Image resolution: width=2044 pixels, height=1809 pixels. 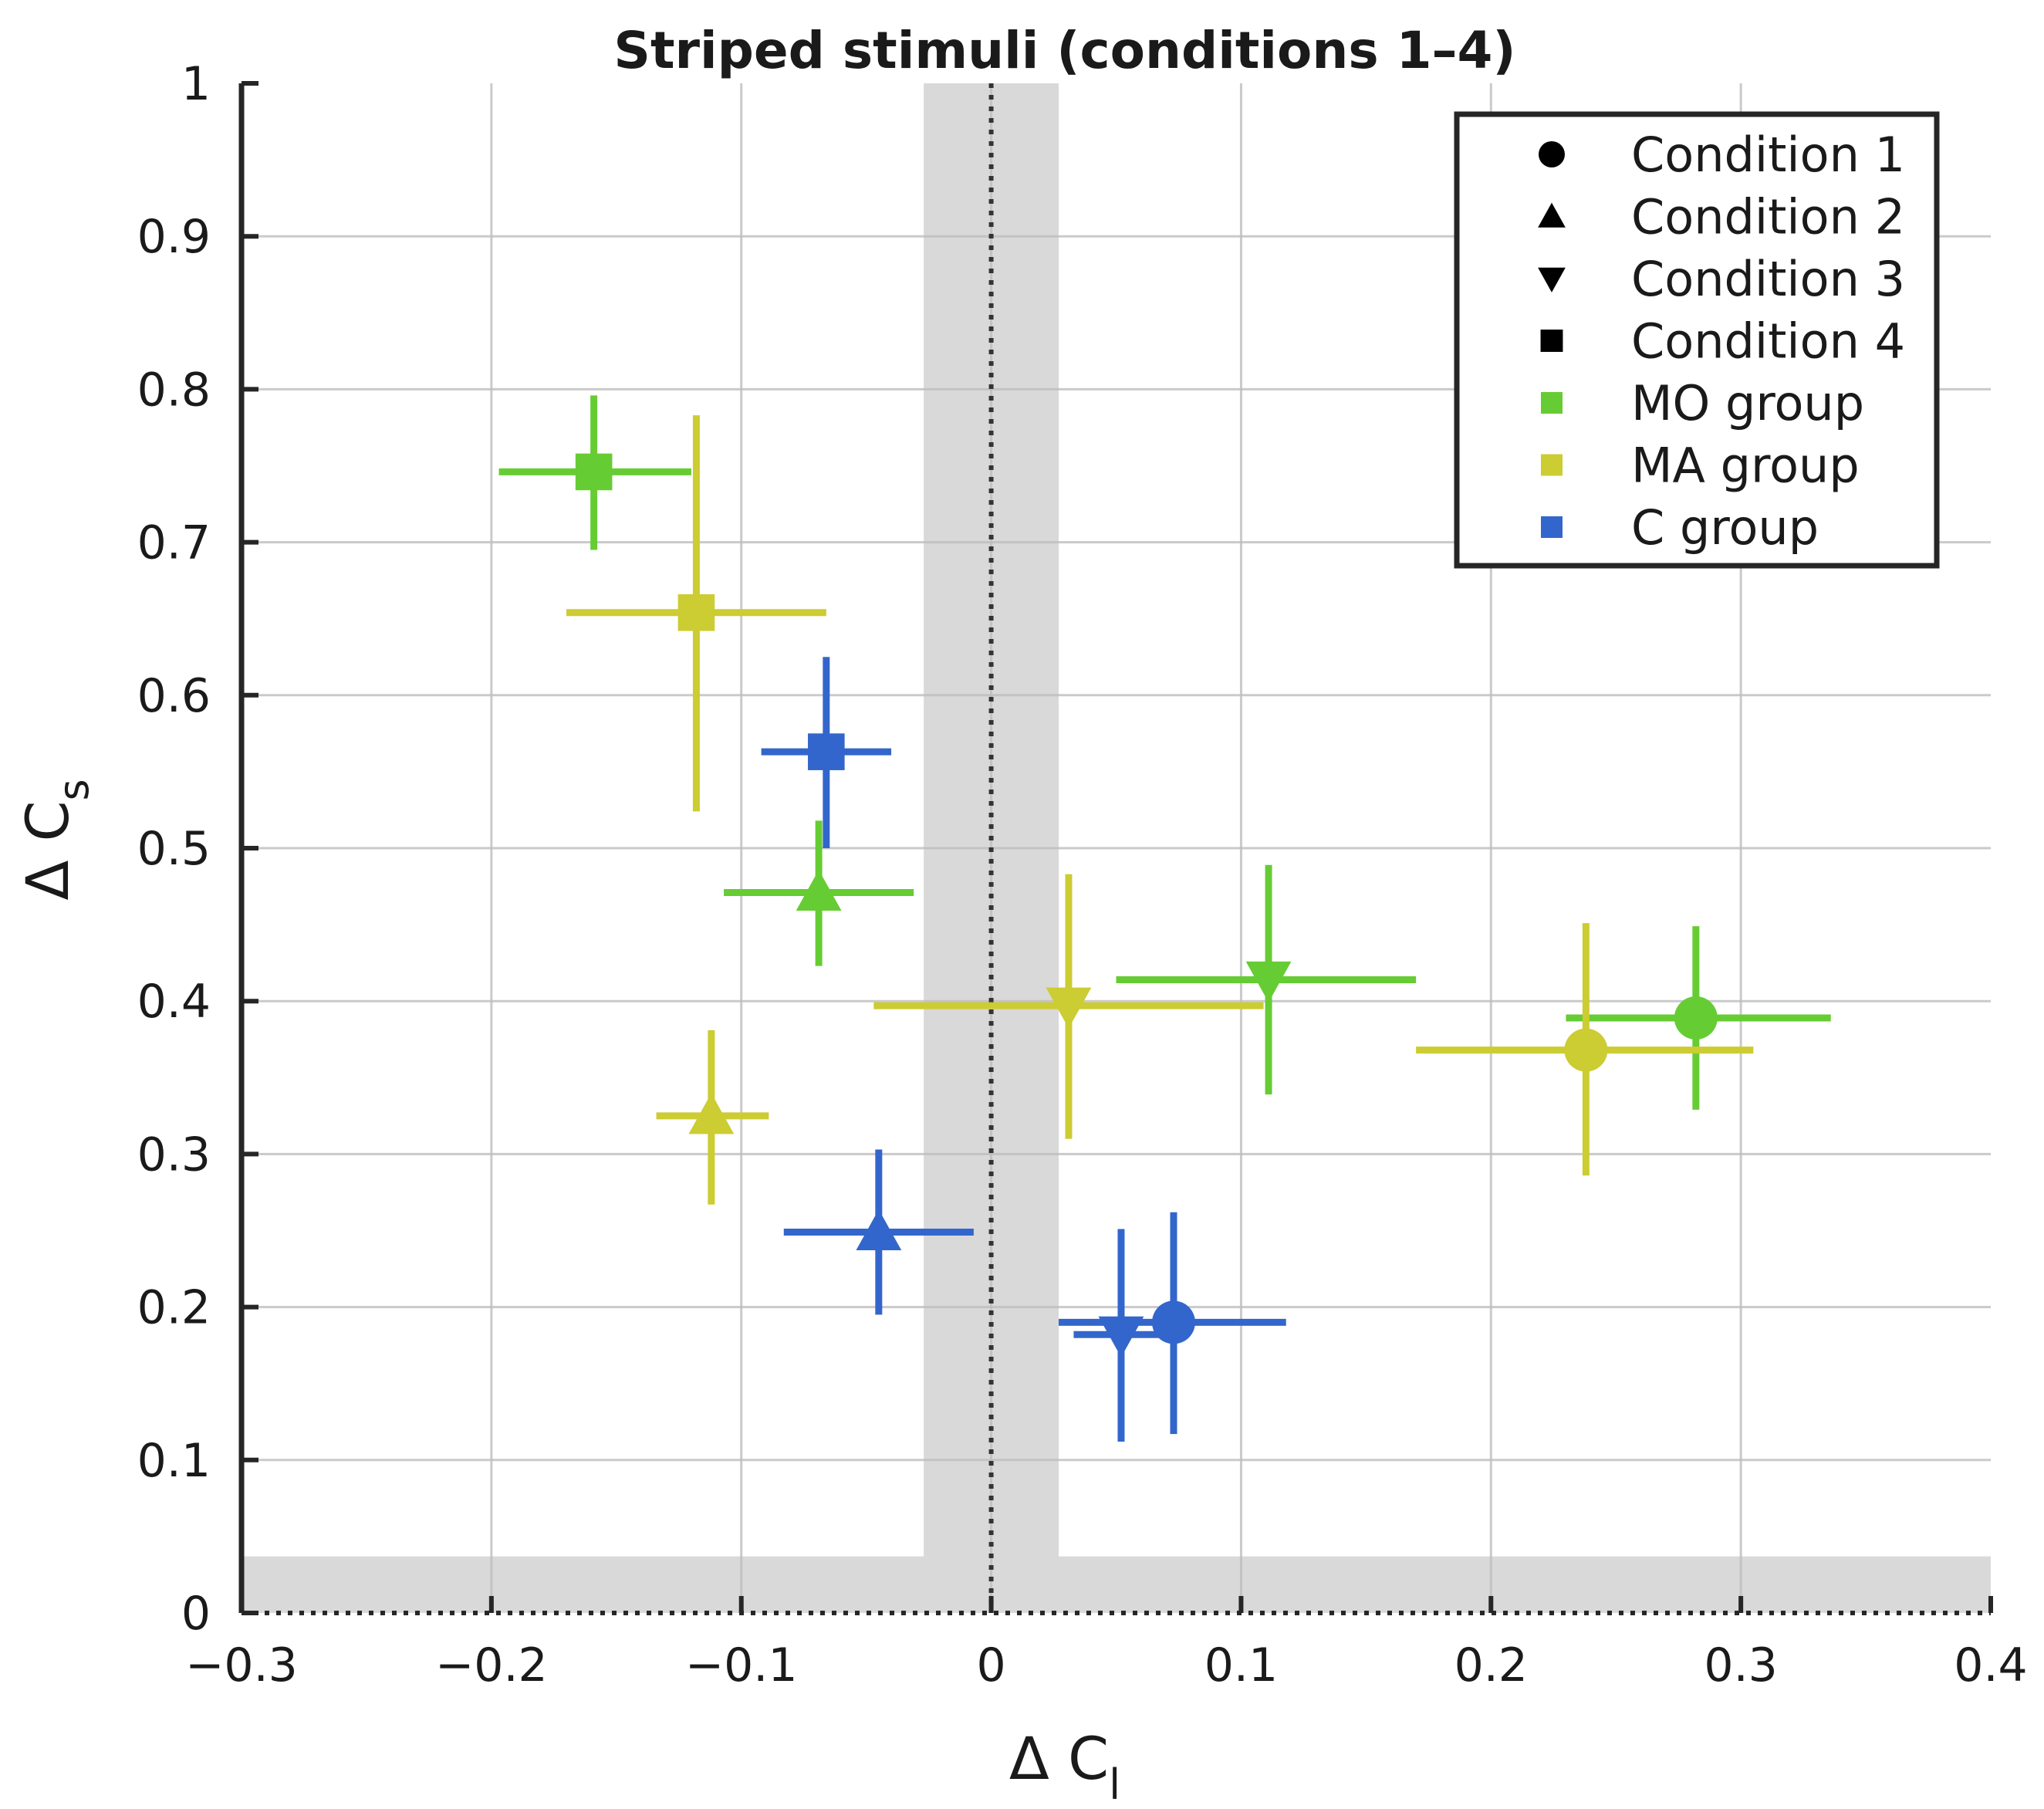 What do you see at coordinates (1241, 1665) in the screenshot?
I see `x-tick-label: 0.1` at bounding box center [1241, 1665].